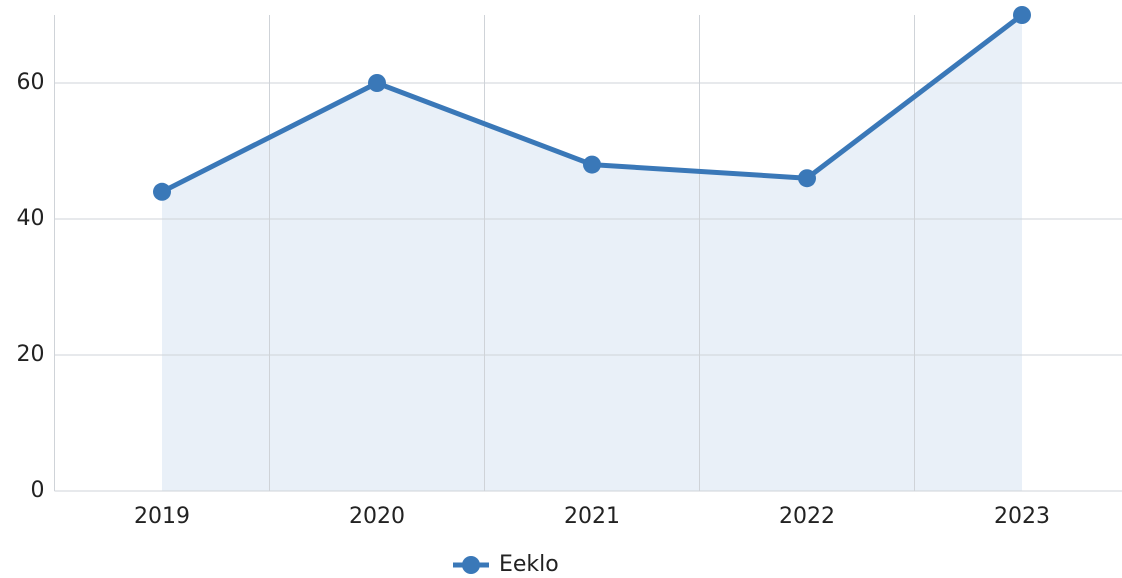  I want to click on x-tick-label: 2019, so click(162, 516).